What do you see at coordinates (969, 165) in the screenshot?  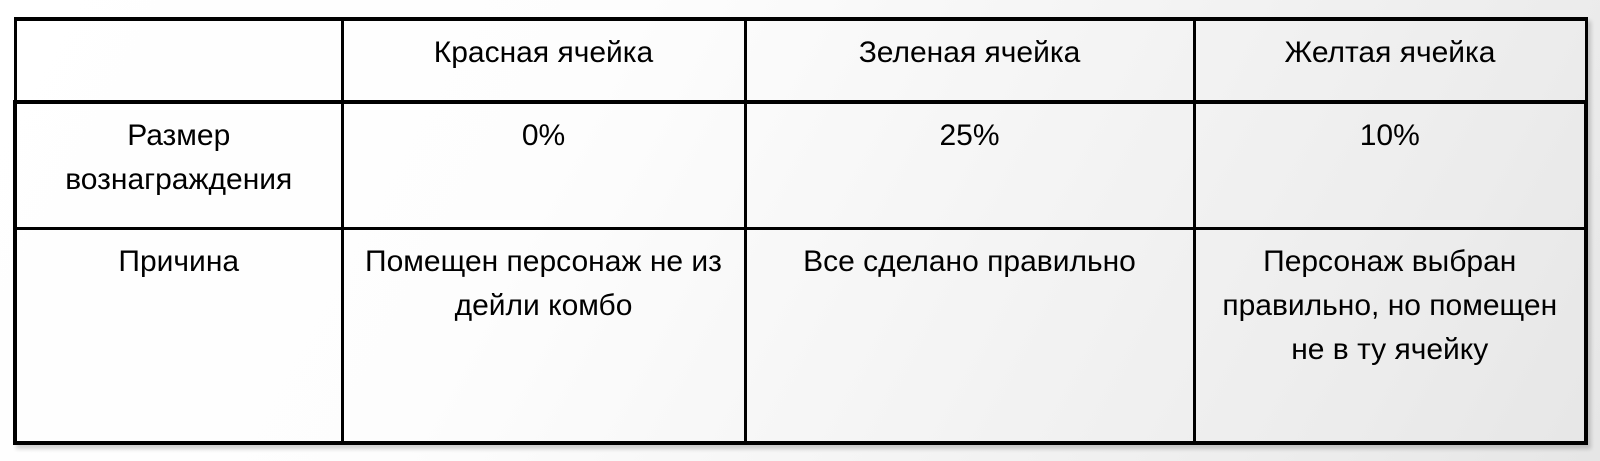 I see `cell-reward-green: 25%` at bounding box center [969, 165].